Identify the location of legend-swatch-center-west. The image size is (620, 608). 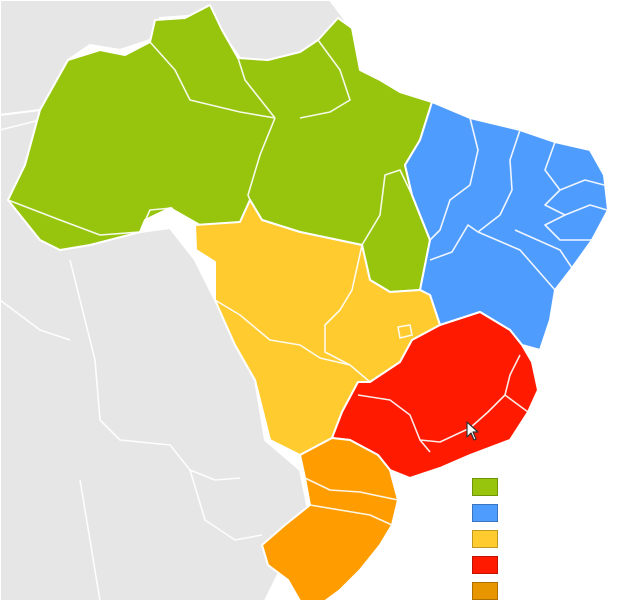
(485, 539).